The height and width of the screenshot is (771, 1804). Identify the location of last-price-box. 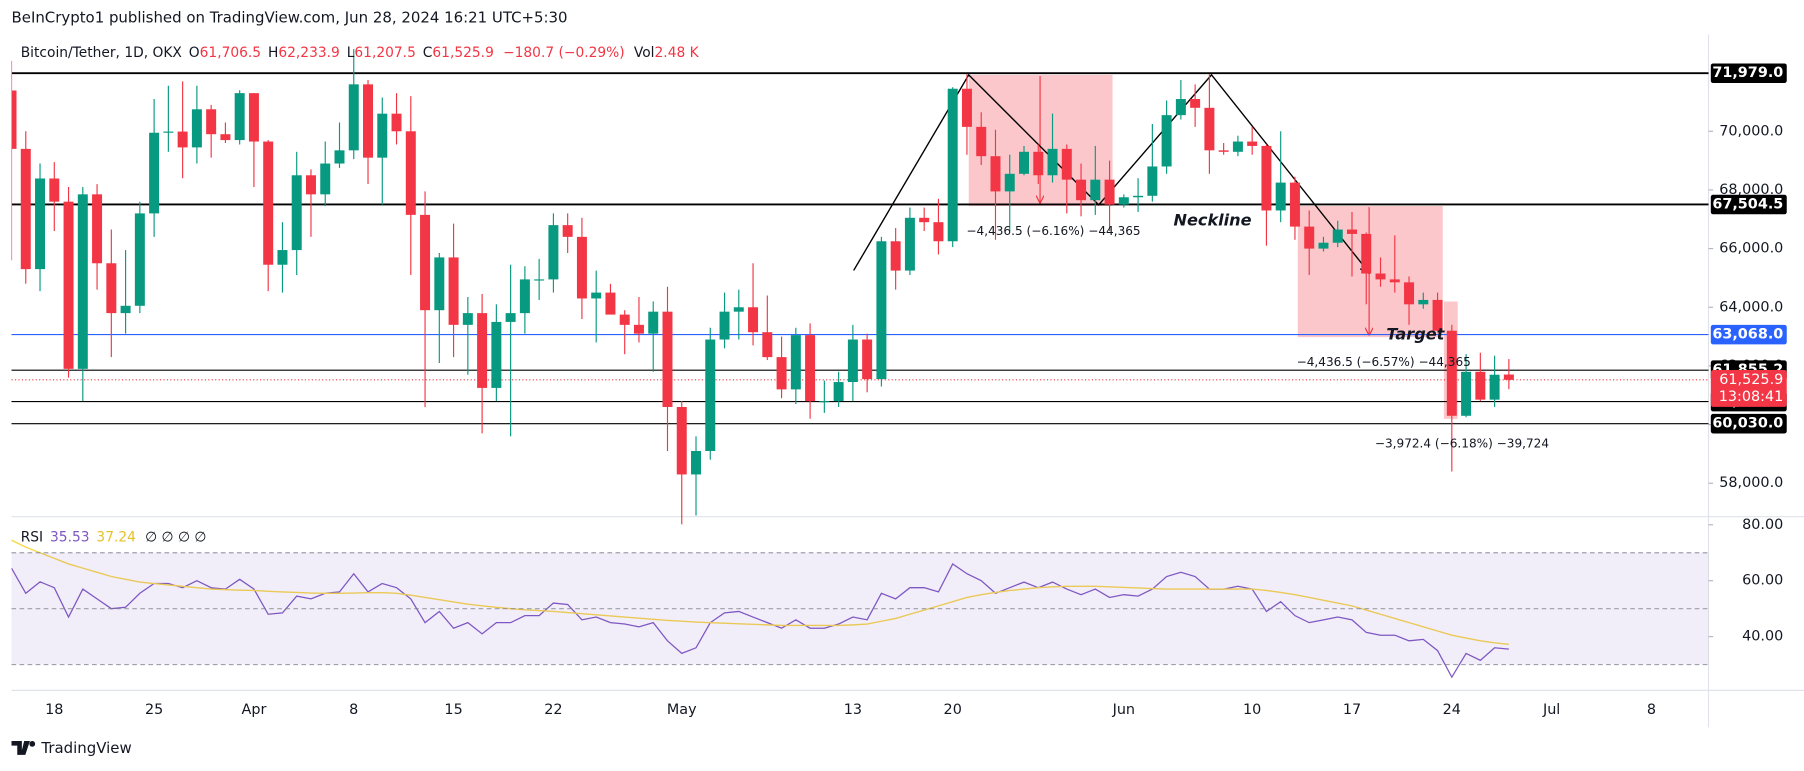
(1748, 388).